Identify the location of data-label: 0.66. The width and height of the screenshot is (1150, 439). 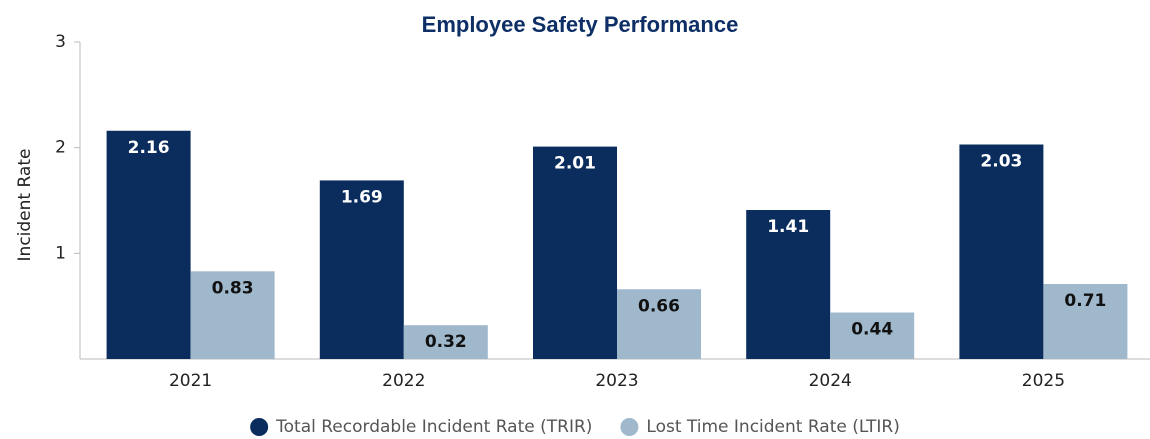
(659, 306).